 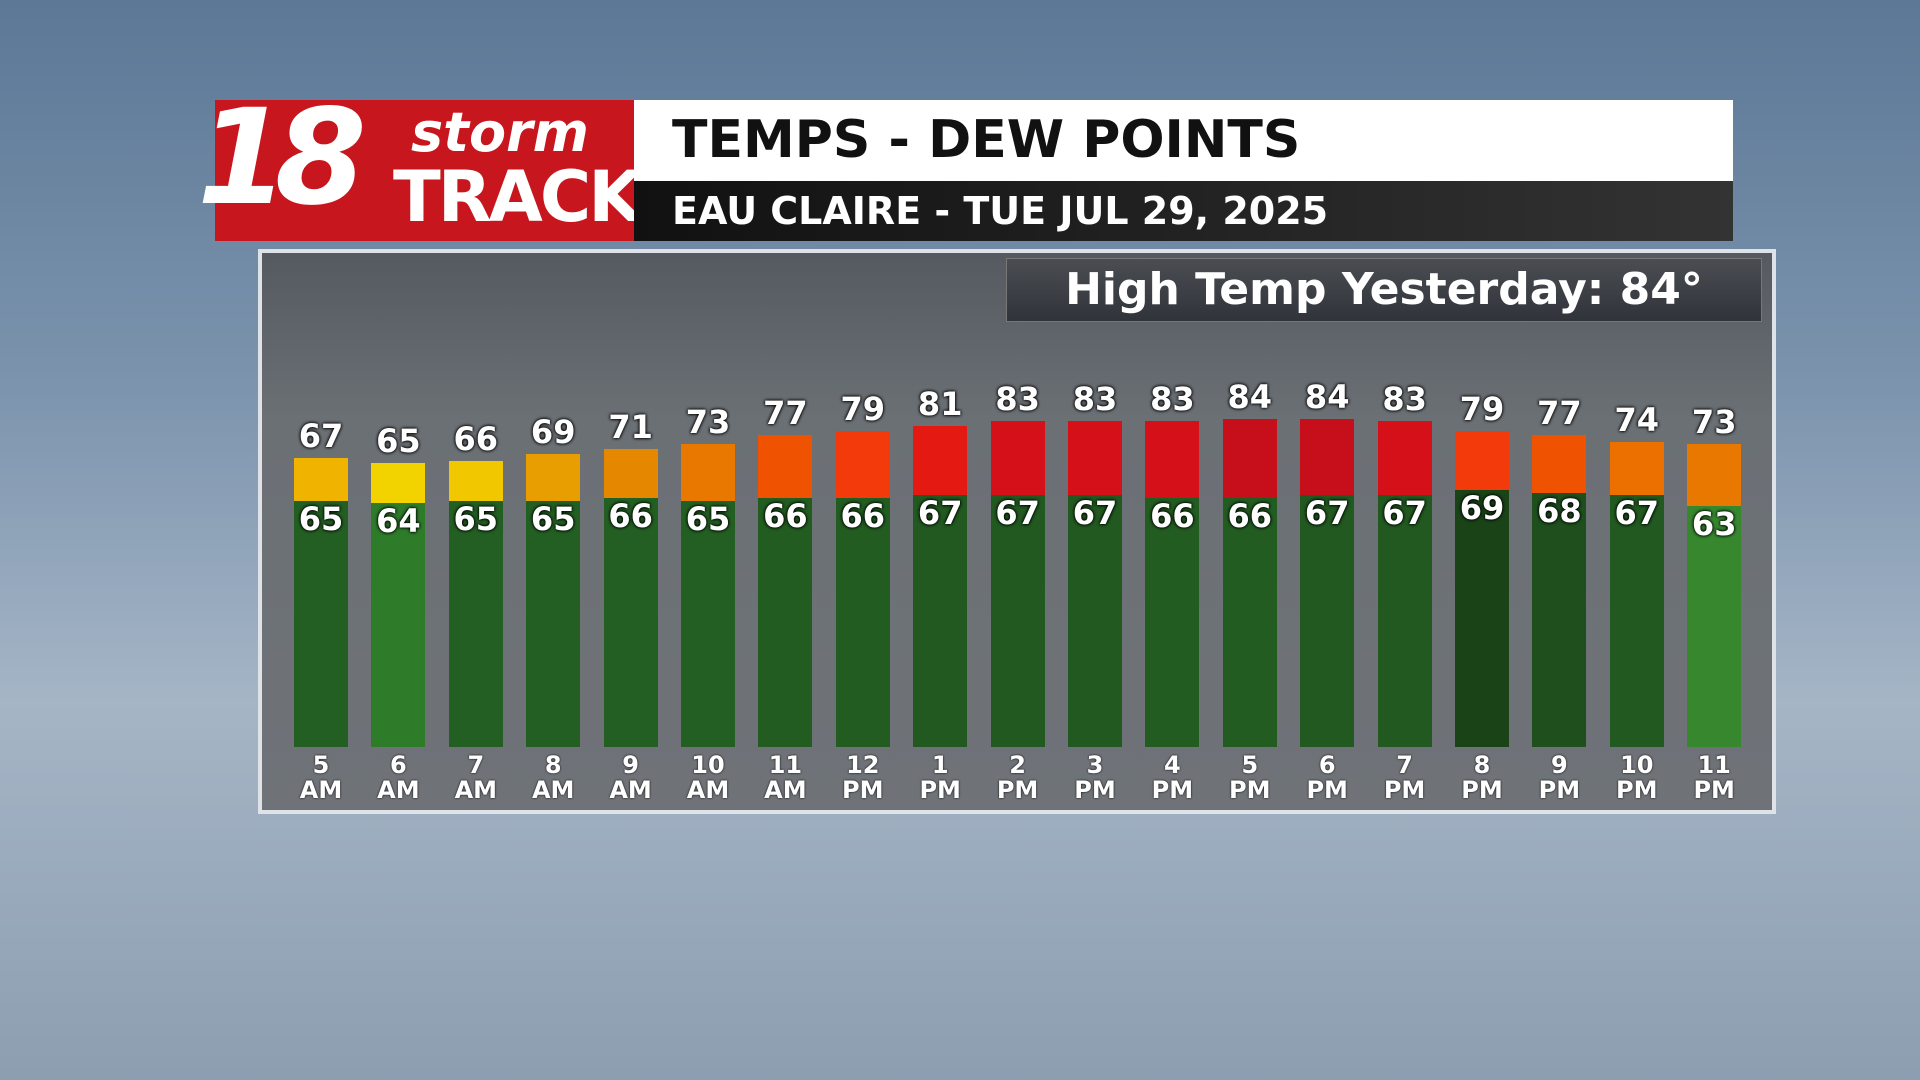 I want to click on value-label: 81, so click(x=940, y=403).